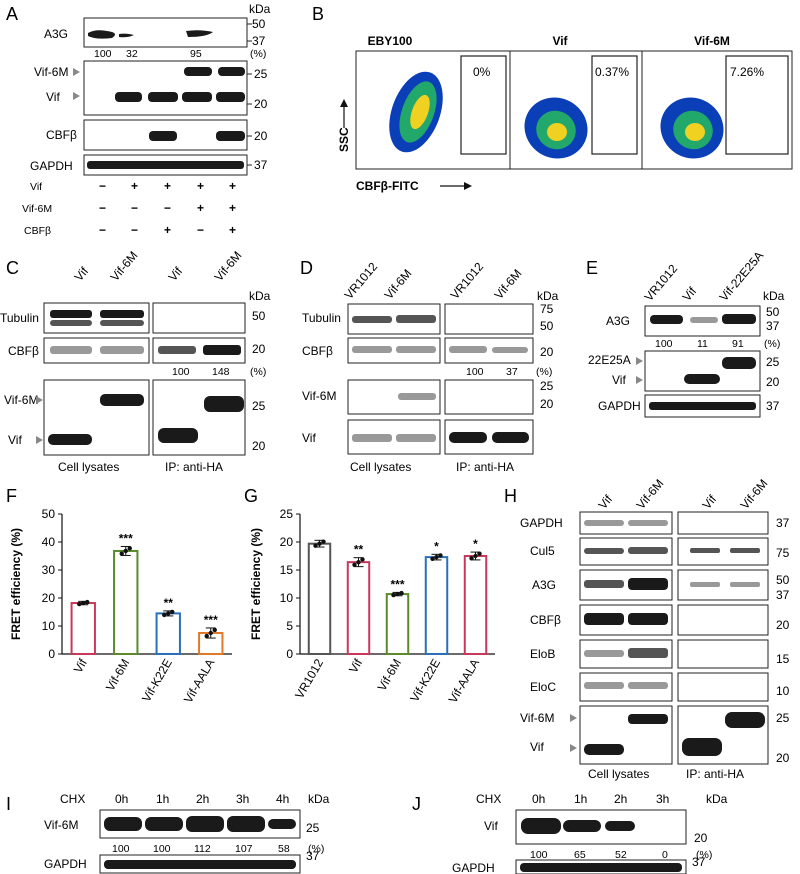 The height and width of the screenshot is (874, 800). What do you see at coordinates (619, 406) in the screenshot?
I see `row-label-gapdh: GAPDH` at bounding box center [619, 406].